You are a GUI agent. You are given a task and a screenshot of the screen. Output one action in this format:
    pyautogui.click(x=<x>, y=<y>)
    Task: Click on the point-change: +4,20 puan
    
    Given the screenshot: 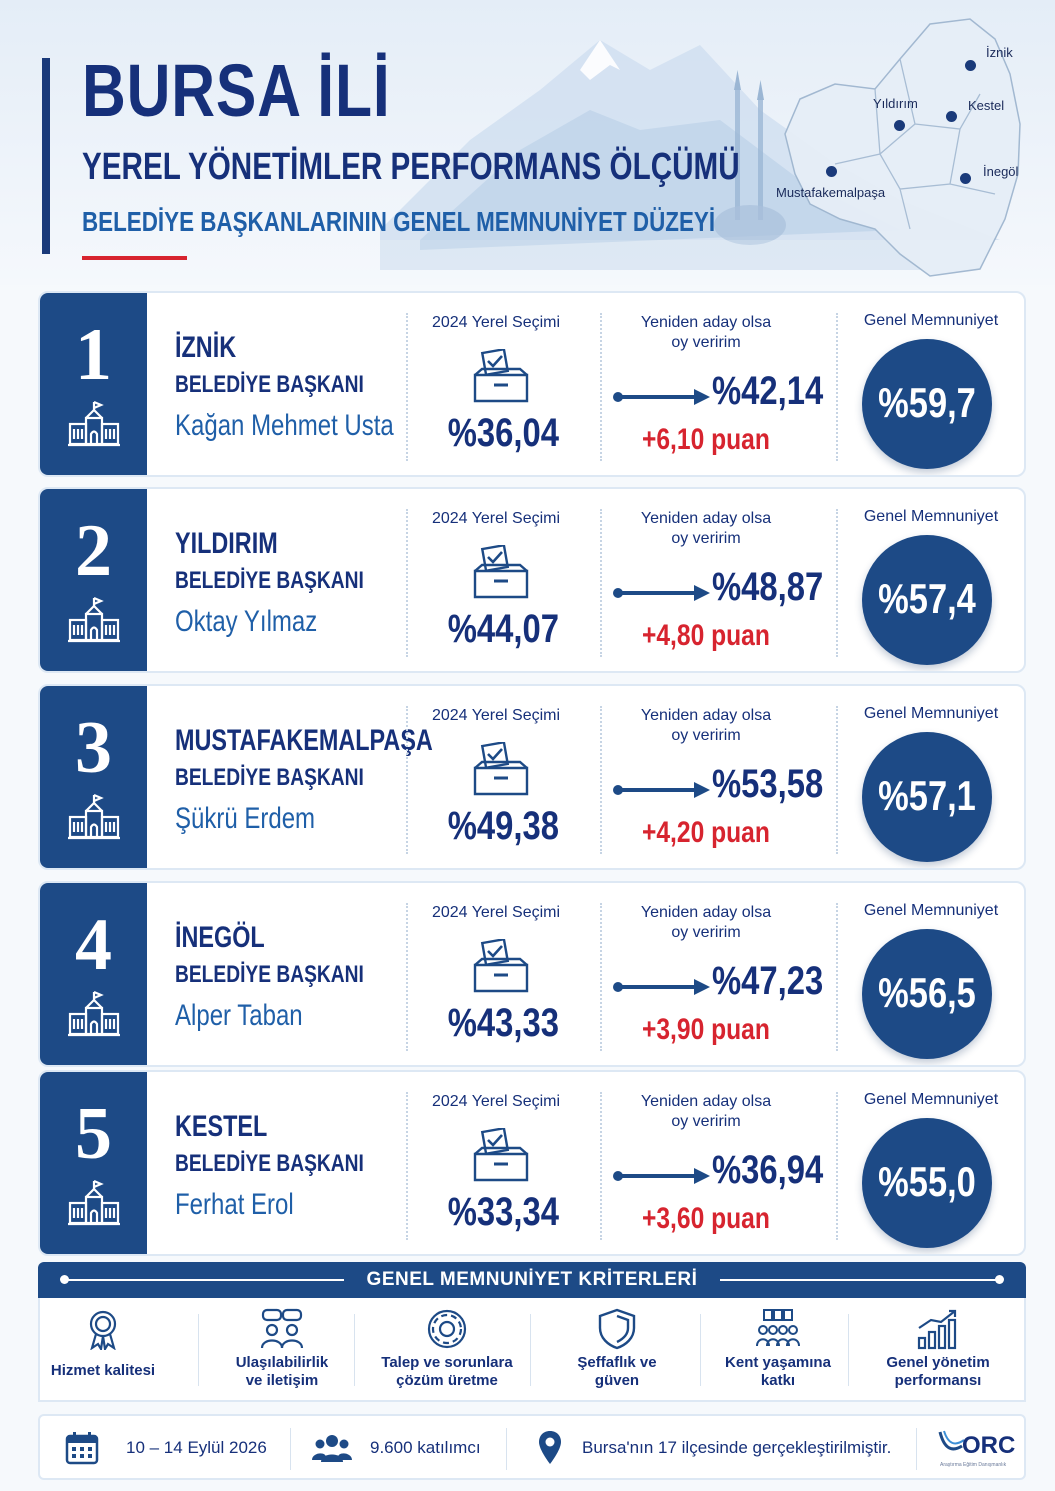 What is the action you would take?
    pyautogui.click(x=706, y=832)
    